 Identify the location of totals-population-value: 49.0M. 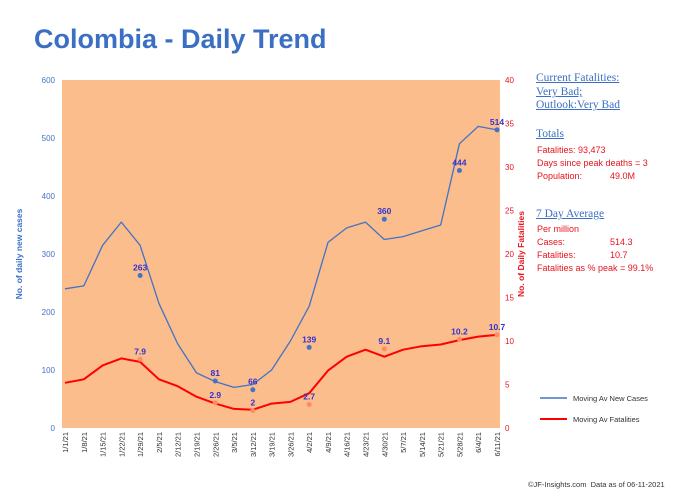
(623, 176).